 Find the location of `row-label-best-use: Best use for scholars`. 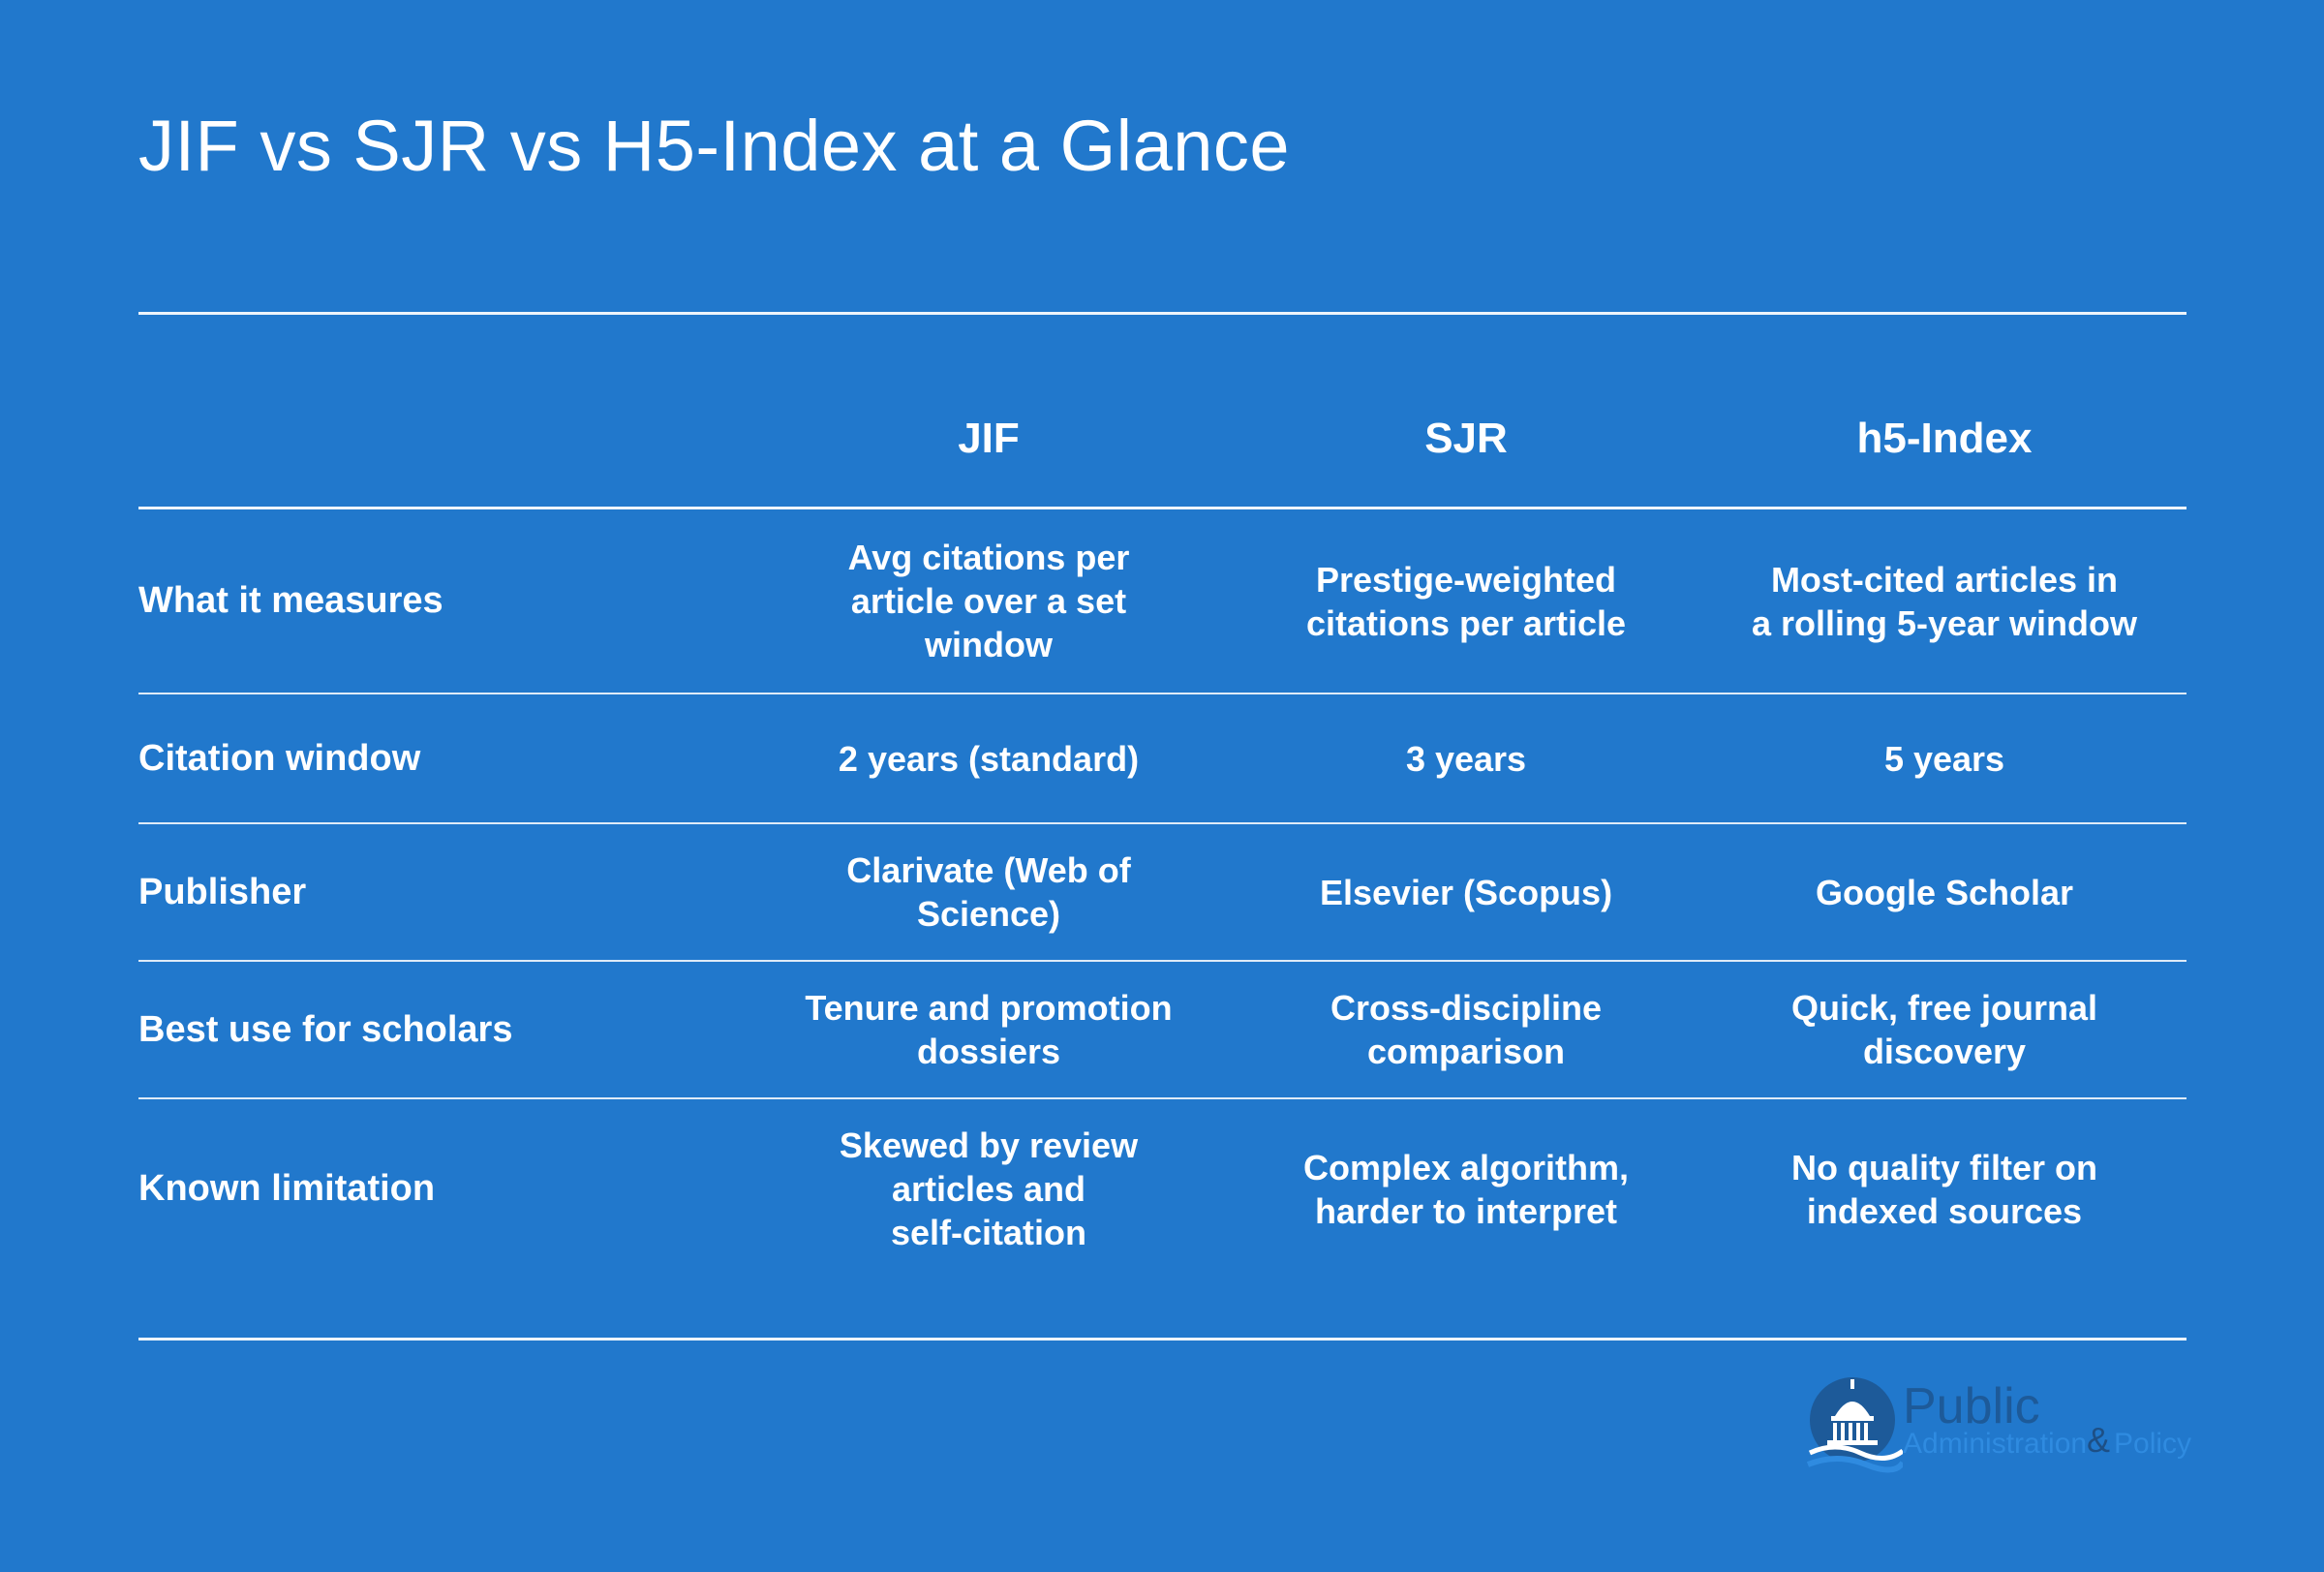

row-label-best-use: Best use for scholars is located at coordinates (325, 1029).